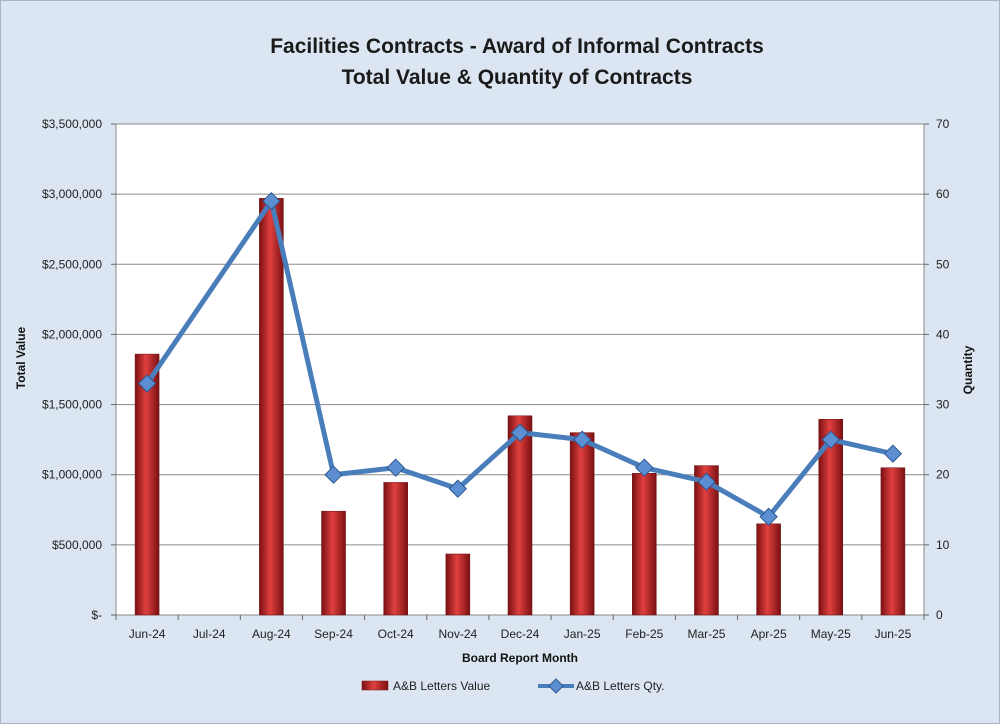 This screenshot has width=1000, height=724. I want to click on chart-title-line-2: Total Value & Quantity of Contracts, so click(517, 77).